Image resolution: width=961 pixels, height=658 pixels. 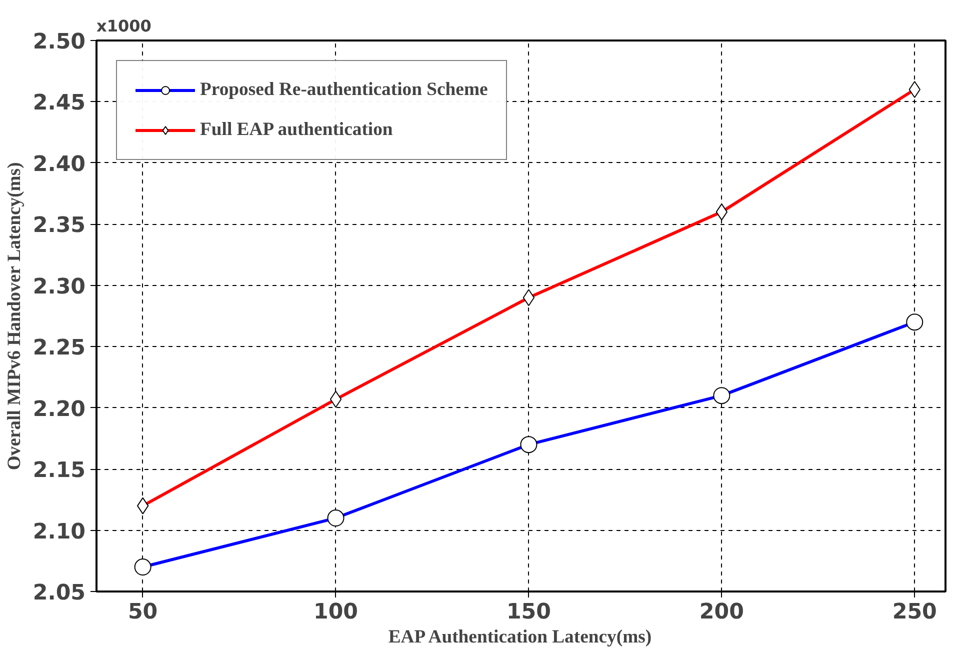 What do you see at coordinates (14, 316) in the screenshot?
I see `y-axis-title: Overall MIPv6 Handover Latency(ms)` at bounding box center [14, 316].